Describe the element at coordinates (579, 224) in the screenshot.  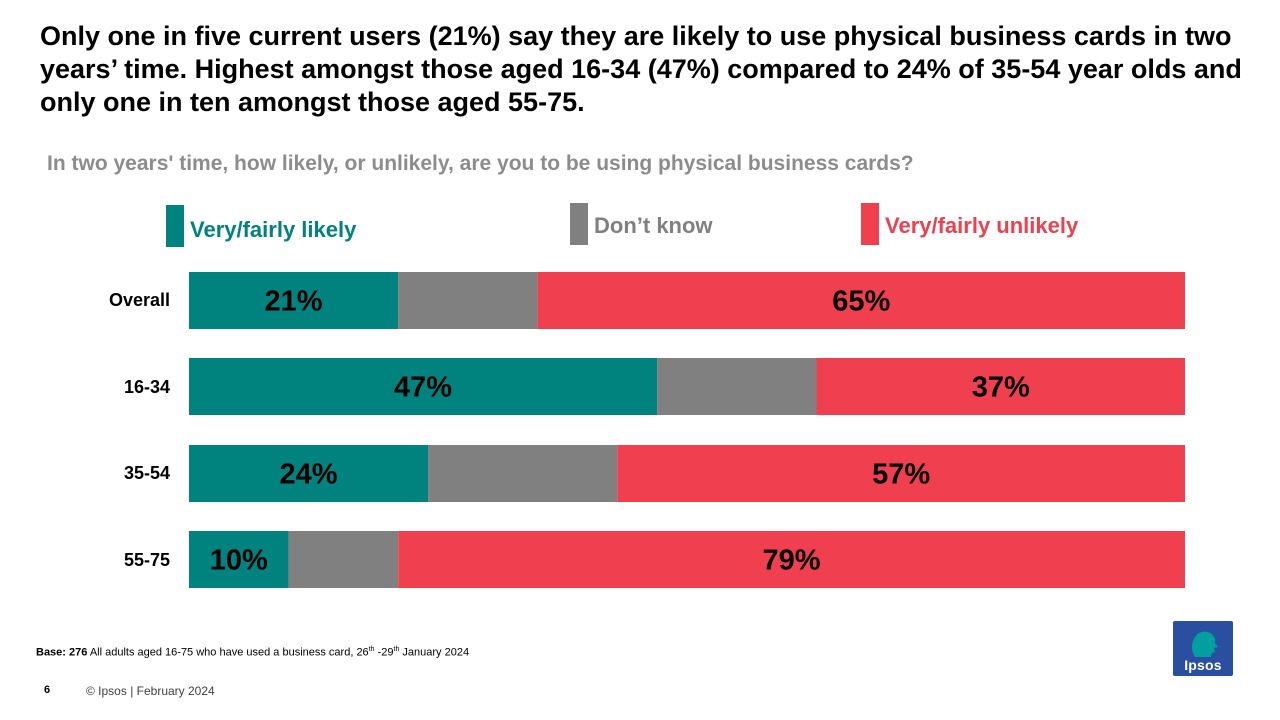
I see `legend-swatch-dont-know` at that location.